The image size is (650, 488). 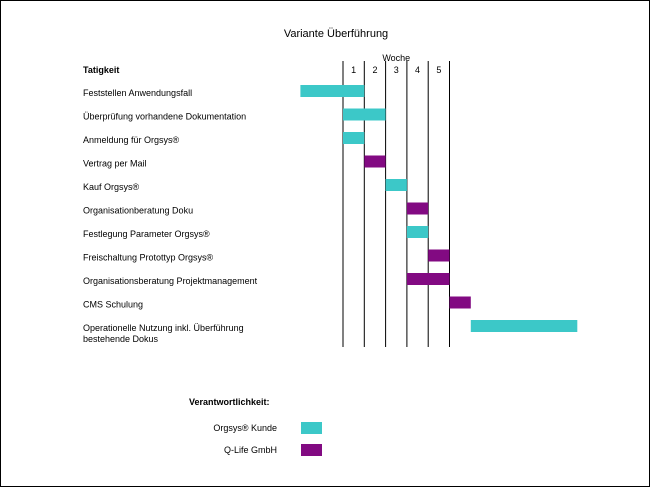 What do you see at coordinates (115, 164) in the screenshot?
I see `task-label: Vertrag per Mail` at bounding box center [115, 164].